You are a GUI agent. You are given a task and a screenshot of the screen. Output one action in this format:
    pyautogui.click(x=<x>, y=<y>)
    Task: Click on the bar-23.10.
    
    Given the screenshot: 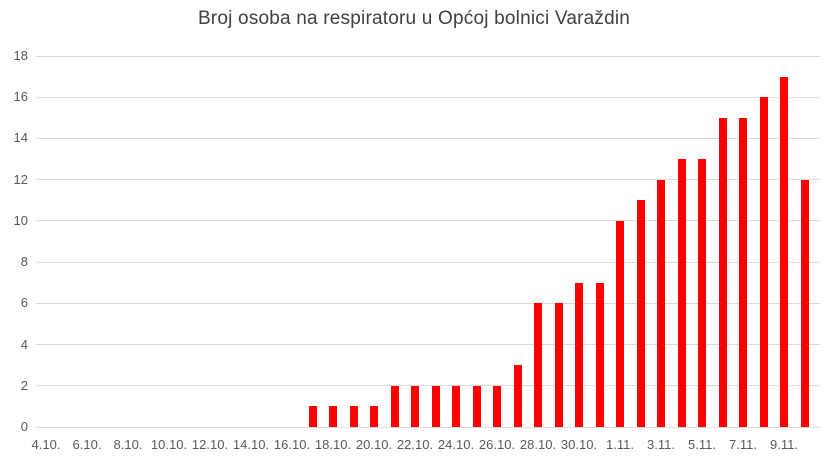 What is the action you would take?
    pyautogui.click(x=435, y=406)
    